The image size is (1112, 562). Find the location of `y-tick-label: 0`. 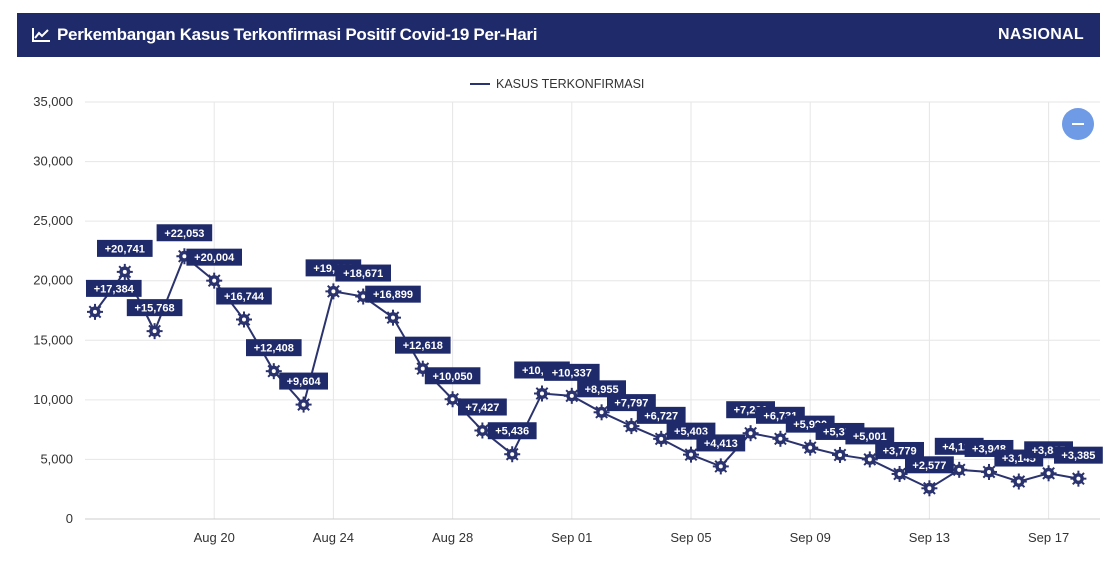

y-tick-label: 0 is located at coordinates (69, 518).